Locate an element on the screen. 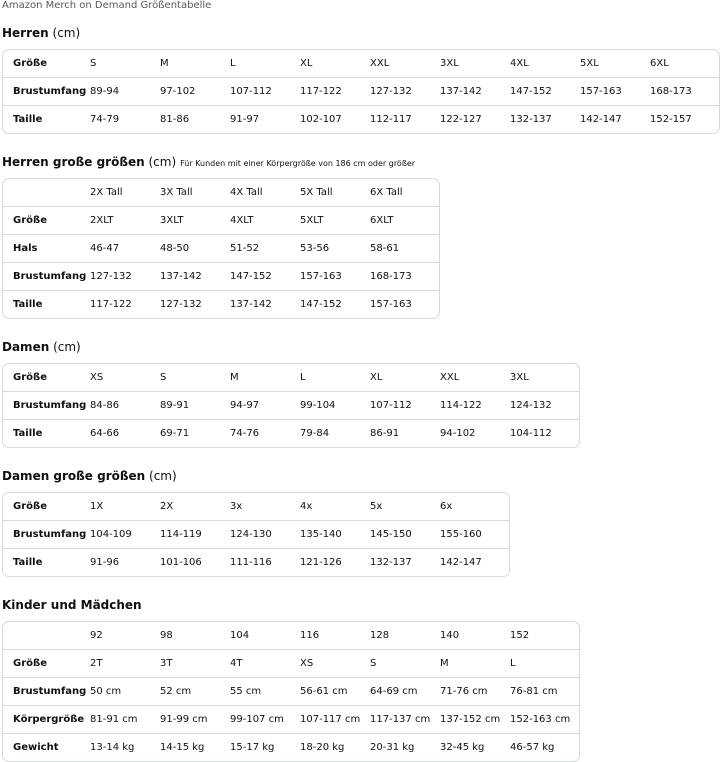 This screenshot has height=762, width=720. table-row: Hals 46-47 48-50 51-52 53-56 58-61 is located at coordinates (221, 248).